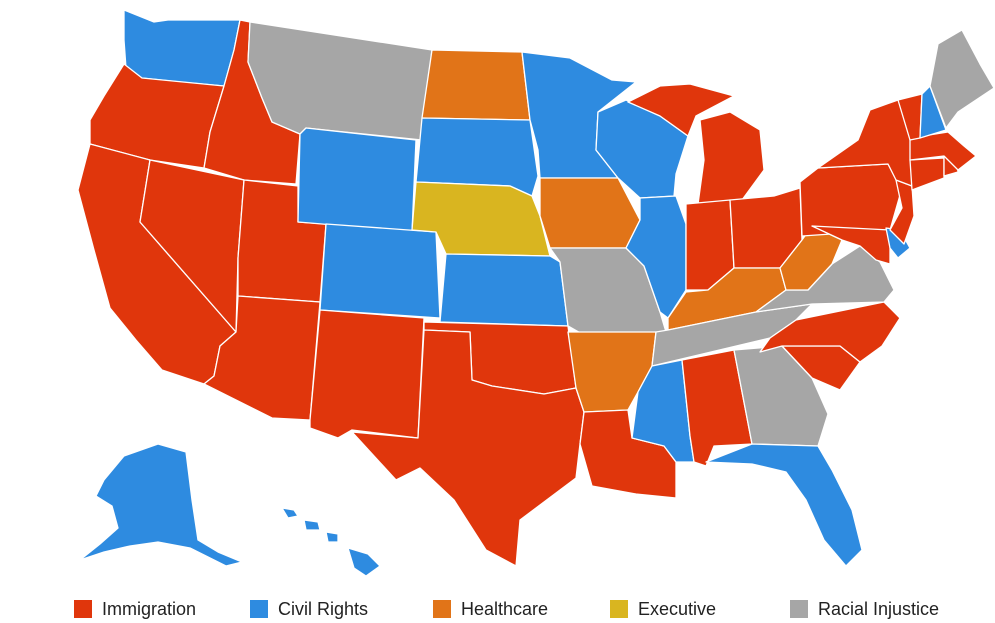 Image resolution: width=995 pixels, height=623 pixels. I want to click on legend-label-racial-injustice: Racial Injustice, so click(878, 609).